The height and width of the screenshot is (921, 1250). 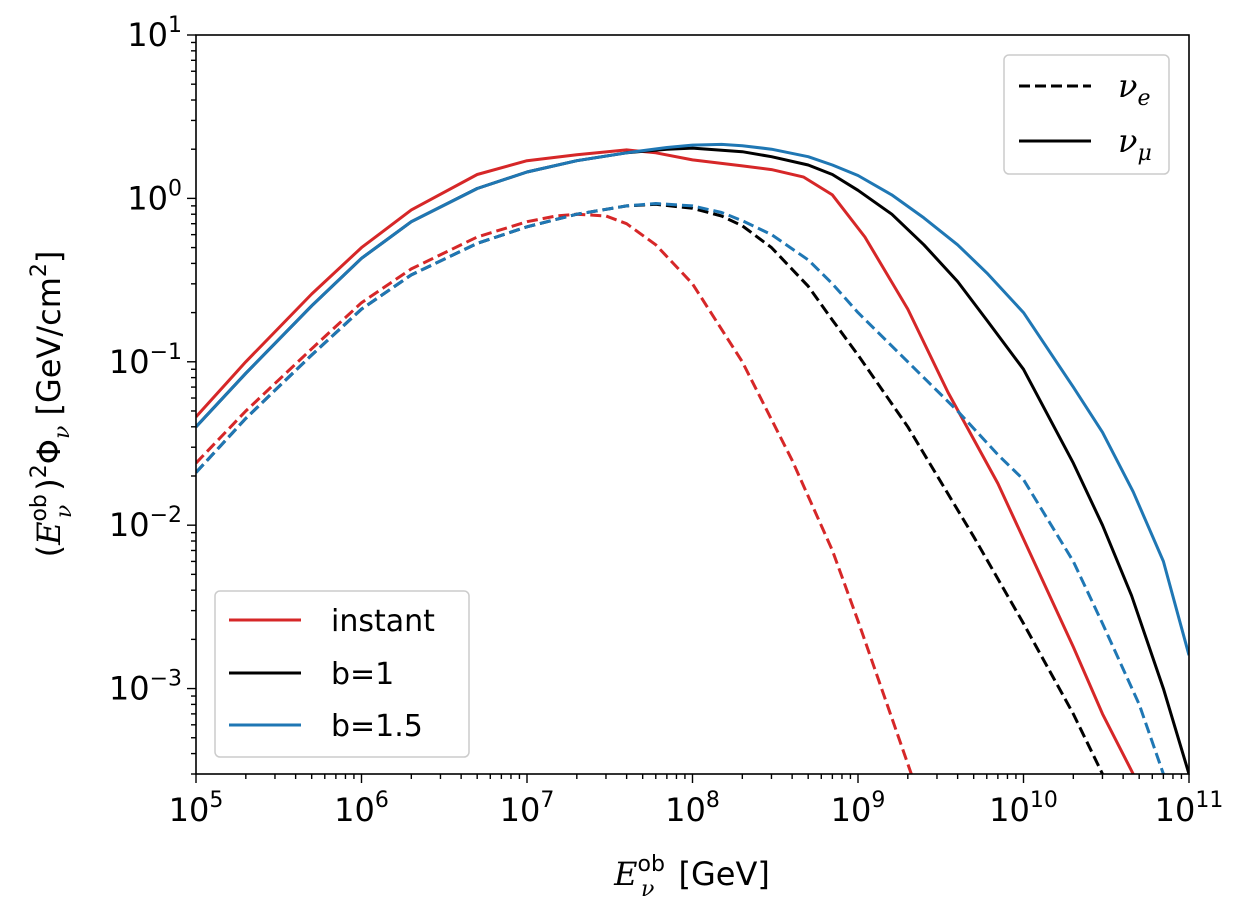 I want to click on y-tick-label: 10¹, so click(x=154, y=33).